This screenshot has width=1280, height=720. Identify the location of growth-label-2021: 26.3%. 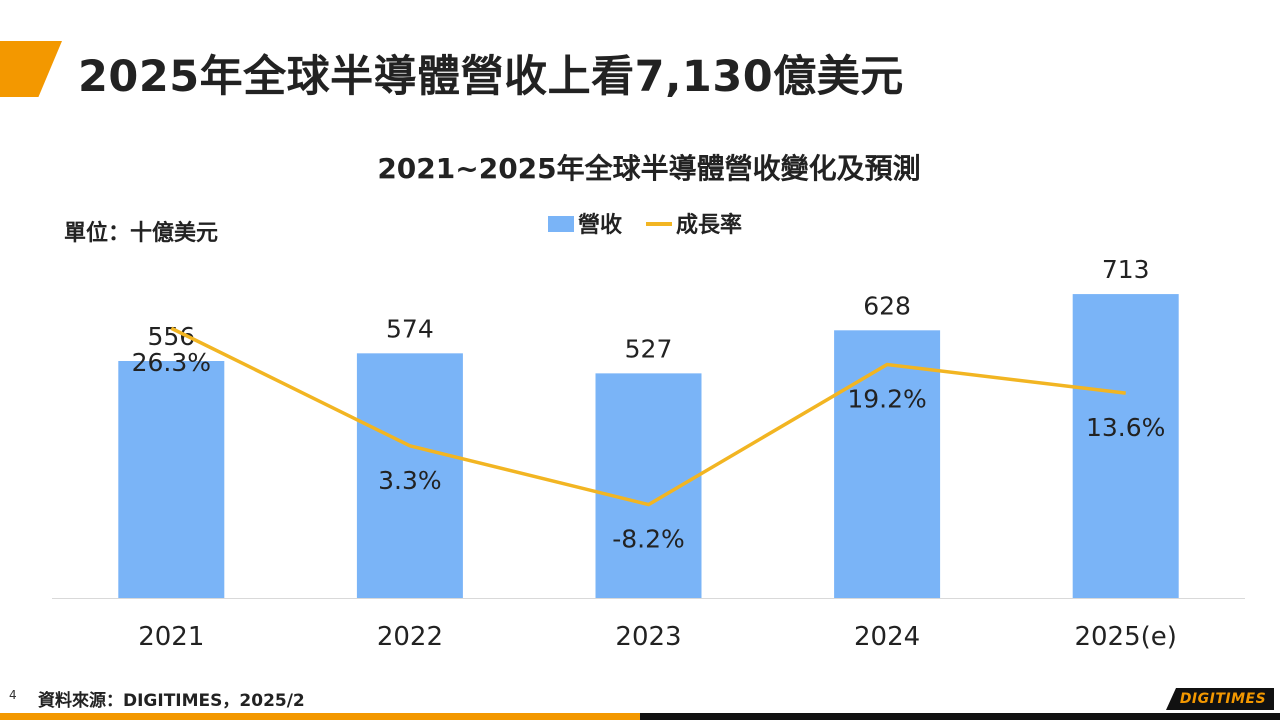
(171, 362).